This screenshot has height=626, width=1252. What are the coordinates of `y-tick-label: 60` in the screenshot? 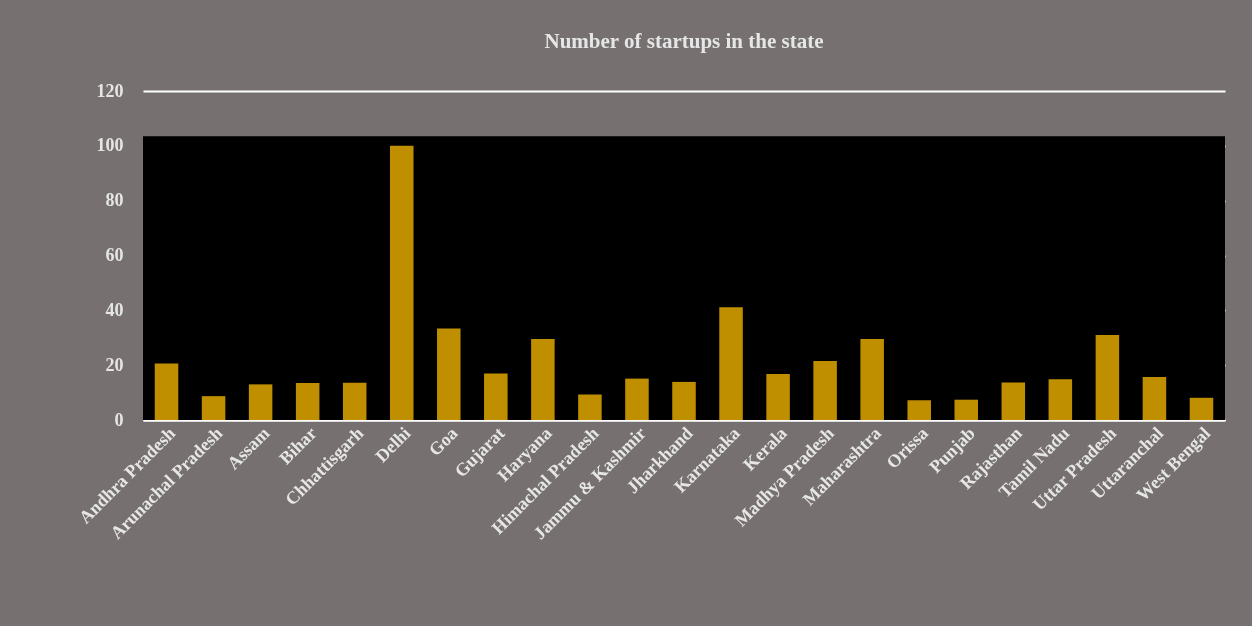 It's located at (114, 255).